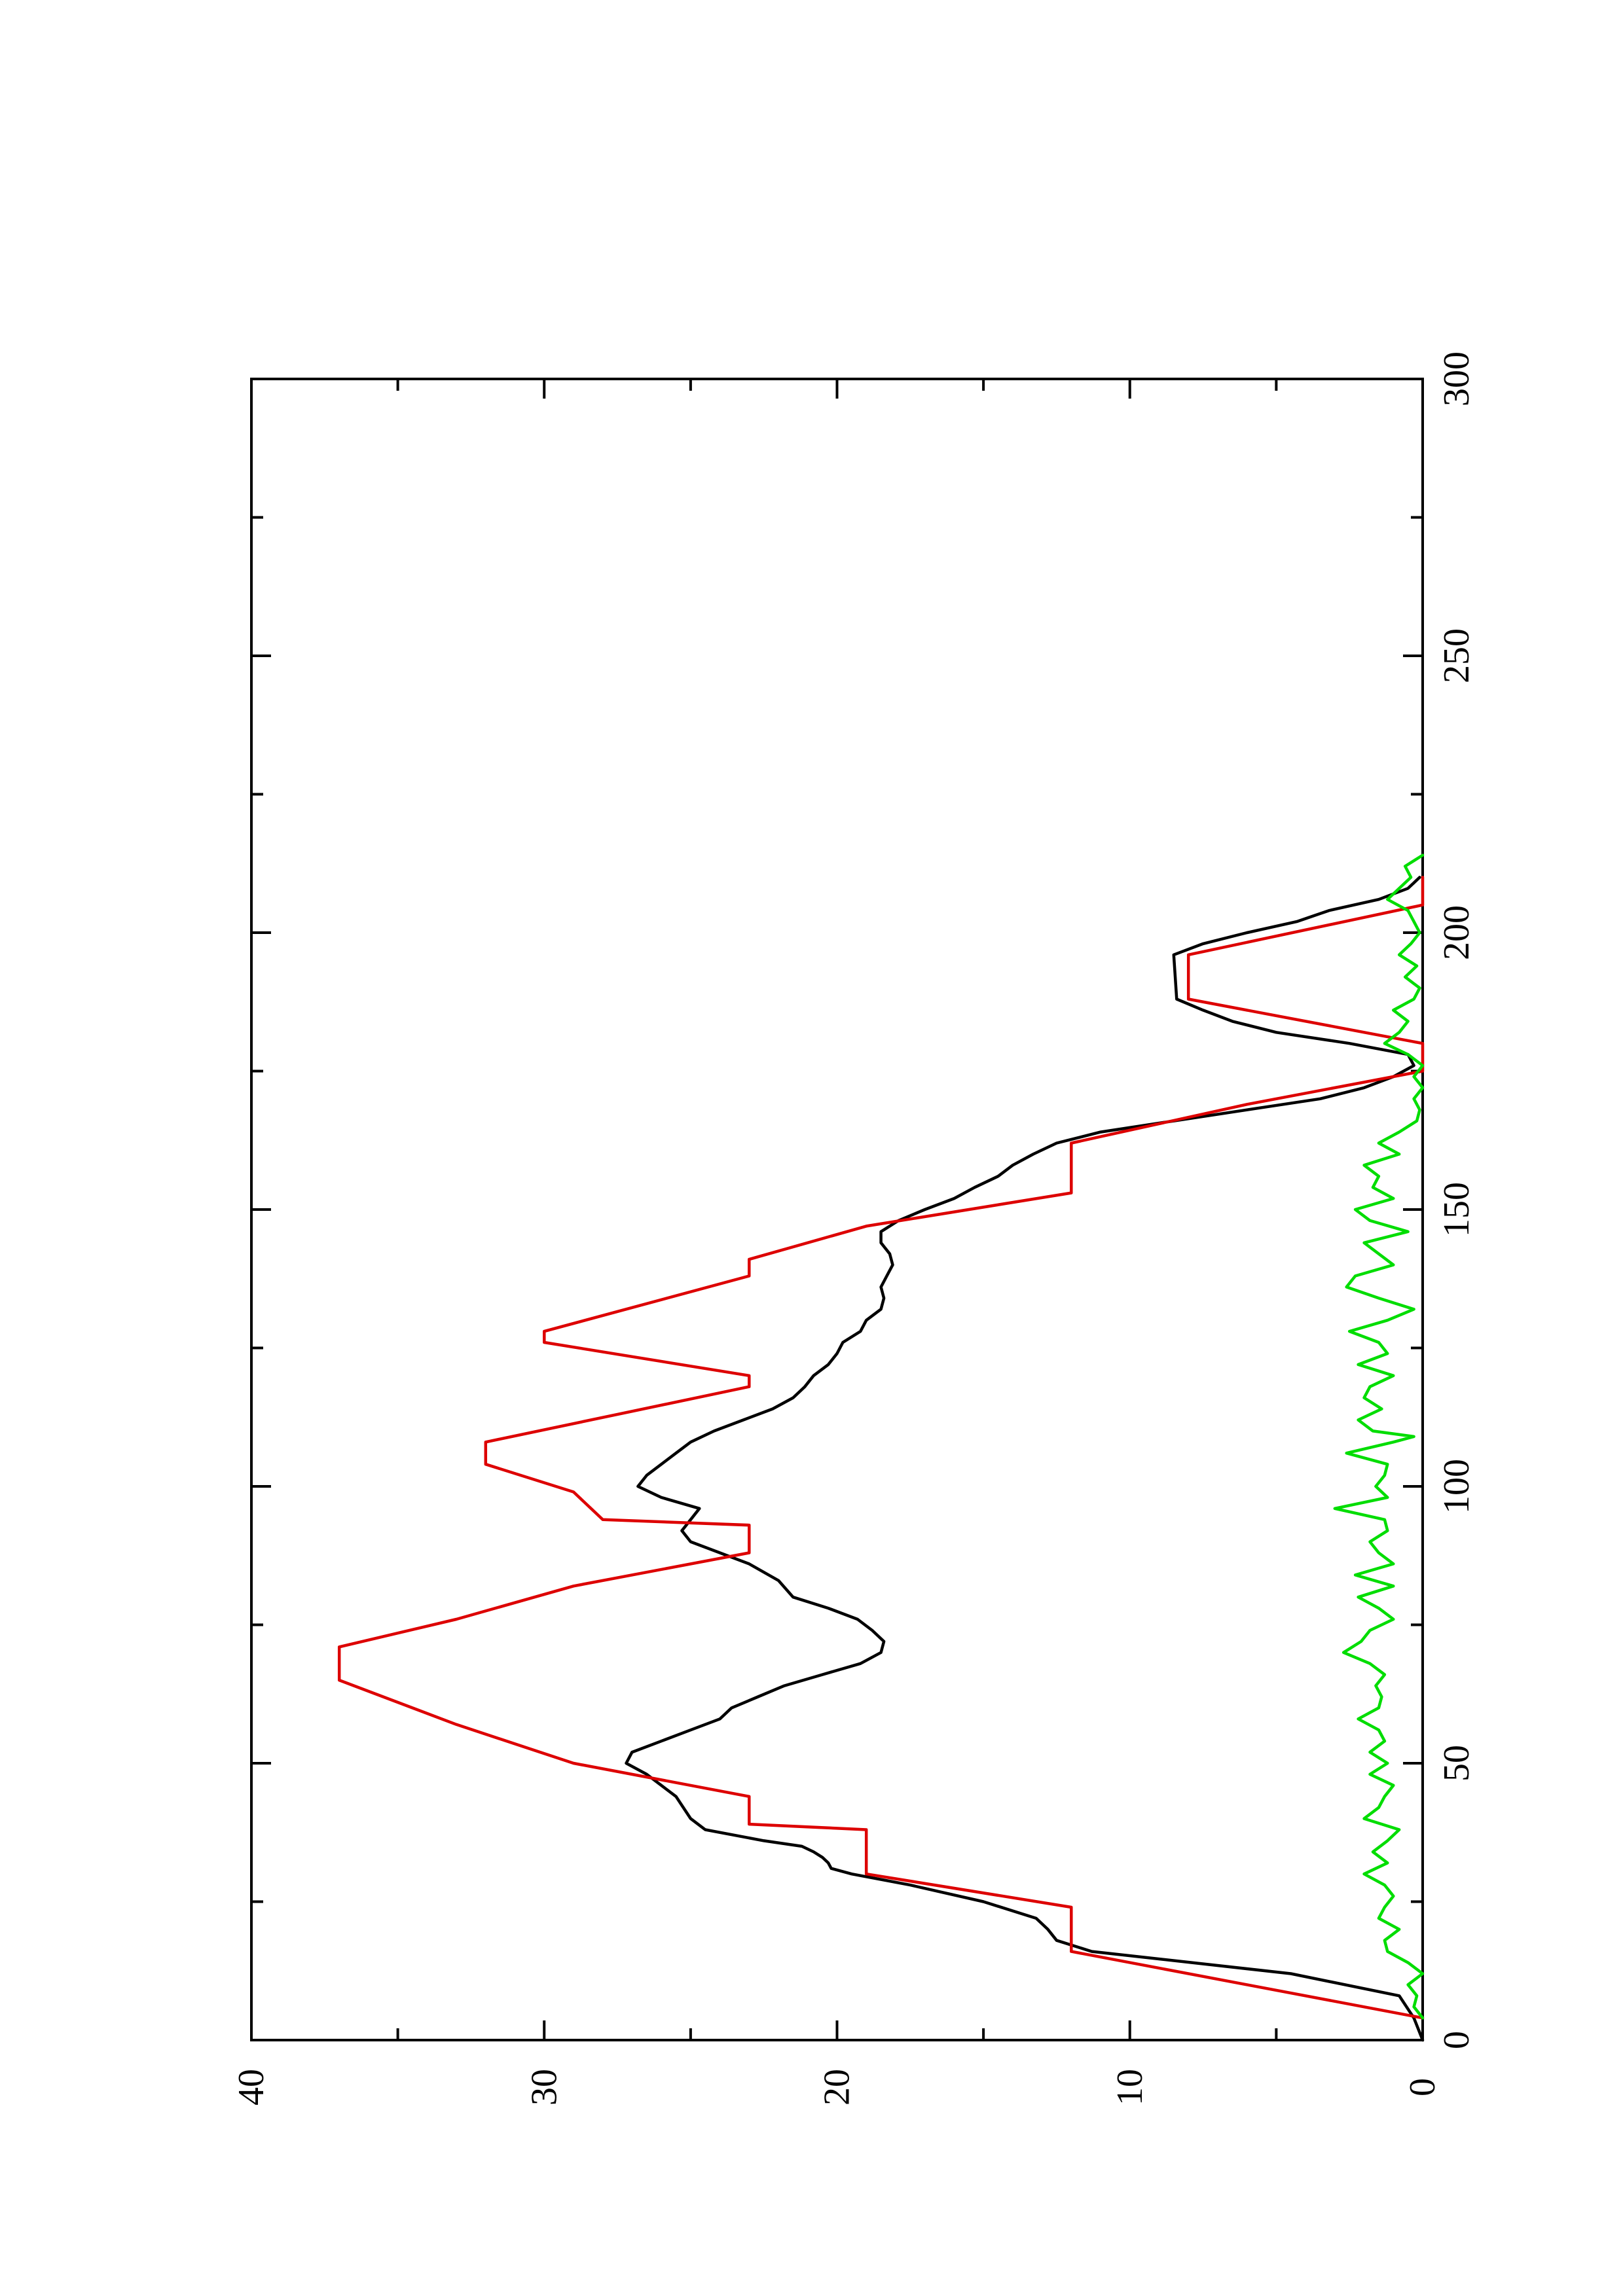  I want to click on x-tick-label: 50, so click(1456, 1763).